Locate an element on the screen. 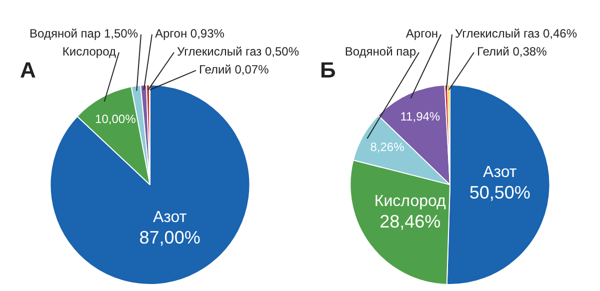  text: Б is located at coordinates (328, 69).